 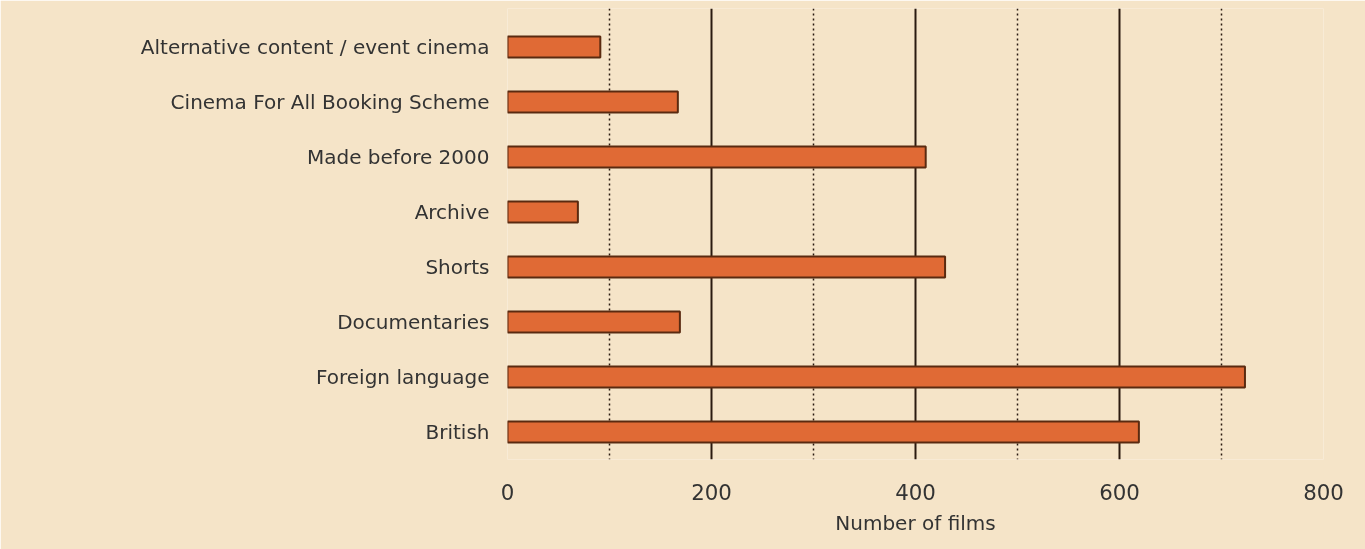 I want to click on y-tick-label: British, so click(x=457, y=432).